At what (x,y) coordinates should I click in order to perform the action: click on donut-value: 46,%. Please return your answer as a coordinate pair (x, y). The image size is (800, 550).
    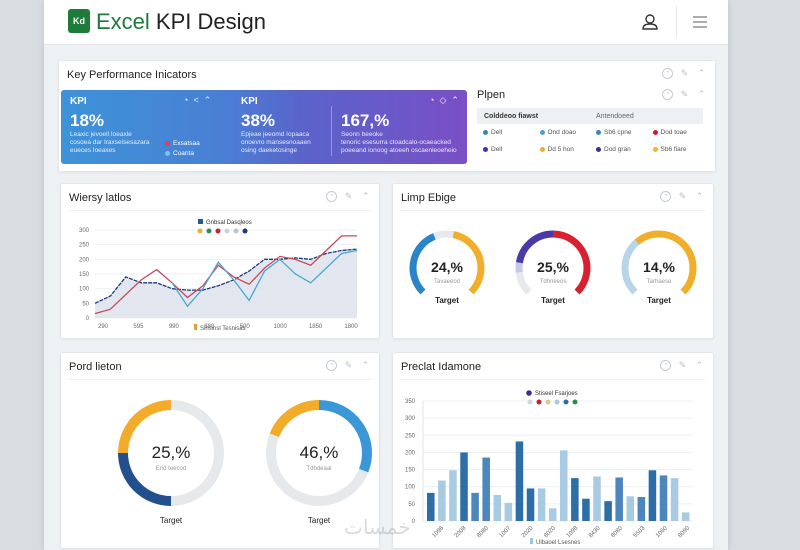
    Looking at the image, I should click on (319, 452).